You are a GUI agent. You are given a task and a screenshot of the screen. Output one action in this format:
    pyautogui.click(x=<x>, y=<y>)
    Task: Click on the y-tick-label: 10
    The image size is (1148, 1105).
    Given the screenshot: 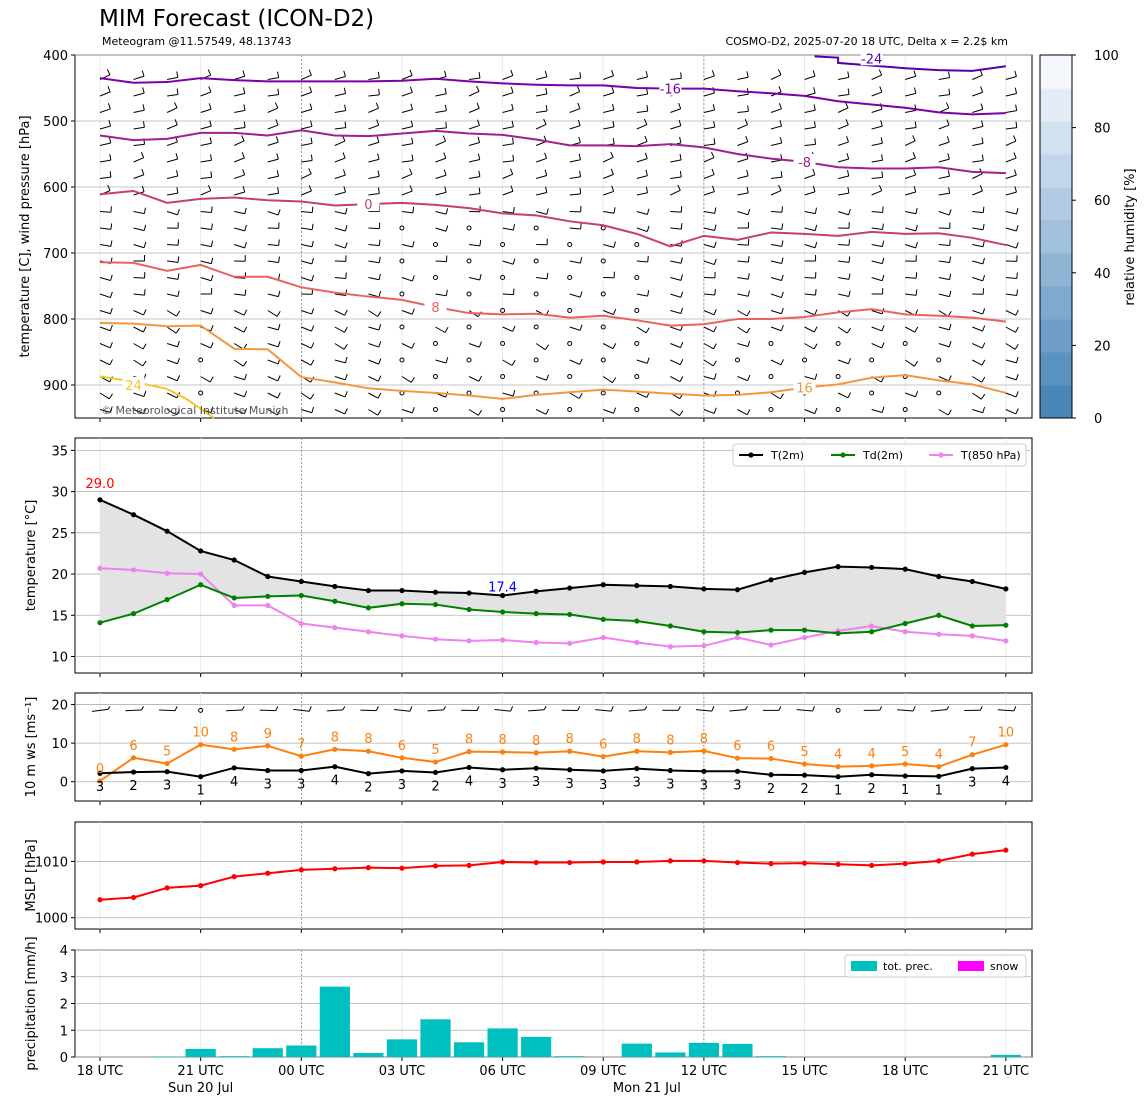 What is the action you would take?
    pyautogui.click(x=59, y=658)
    